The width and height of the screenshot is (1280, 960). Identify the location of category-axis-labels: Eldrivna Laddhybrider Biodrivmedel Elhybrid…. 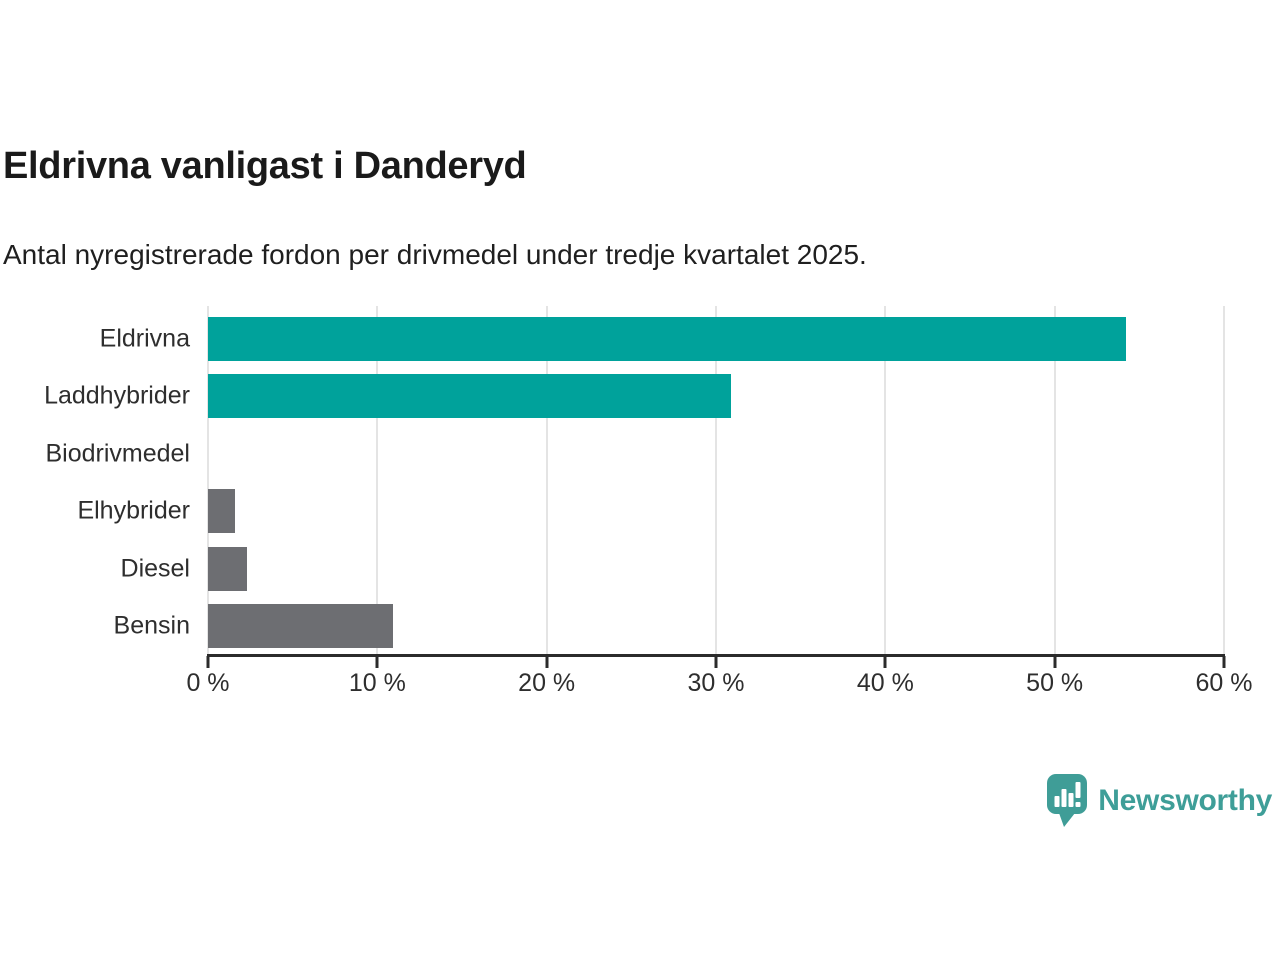
(95, 482).